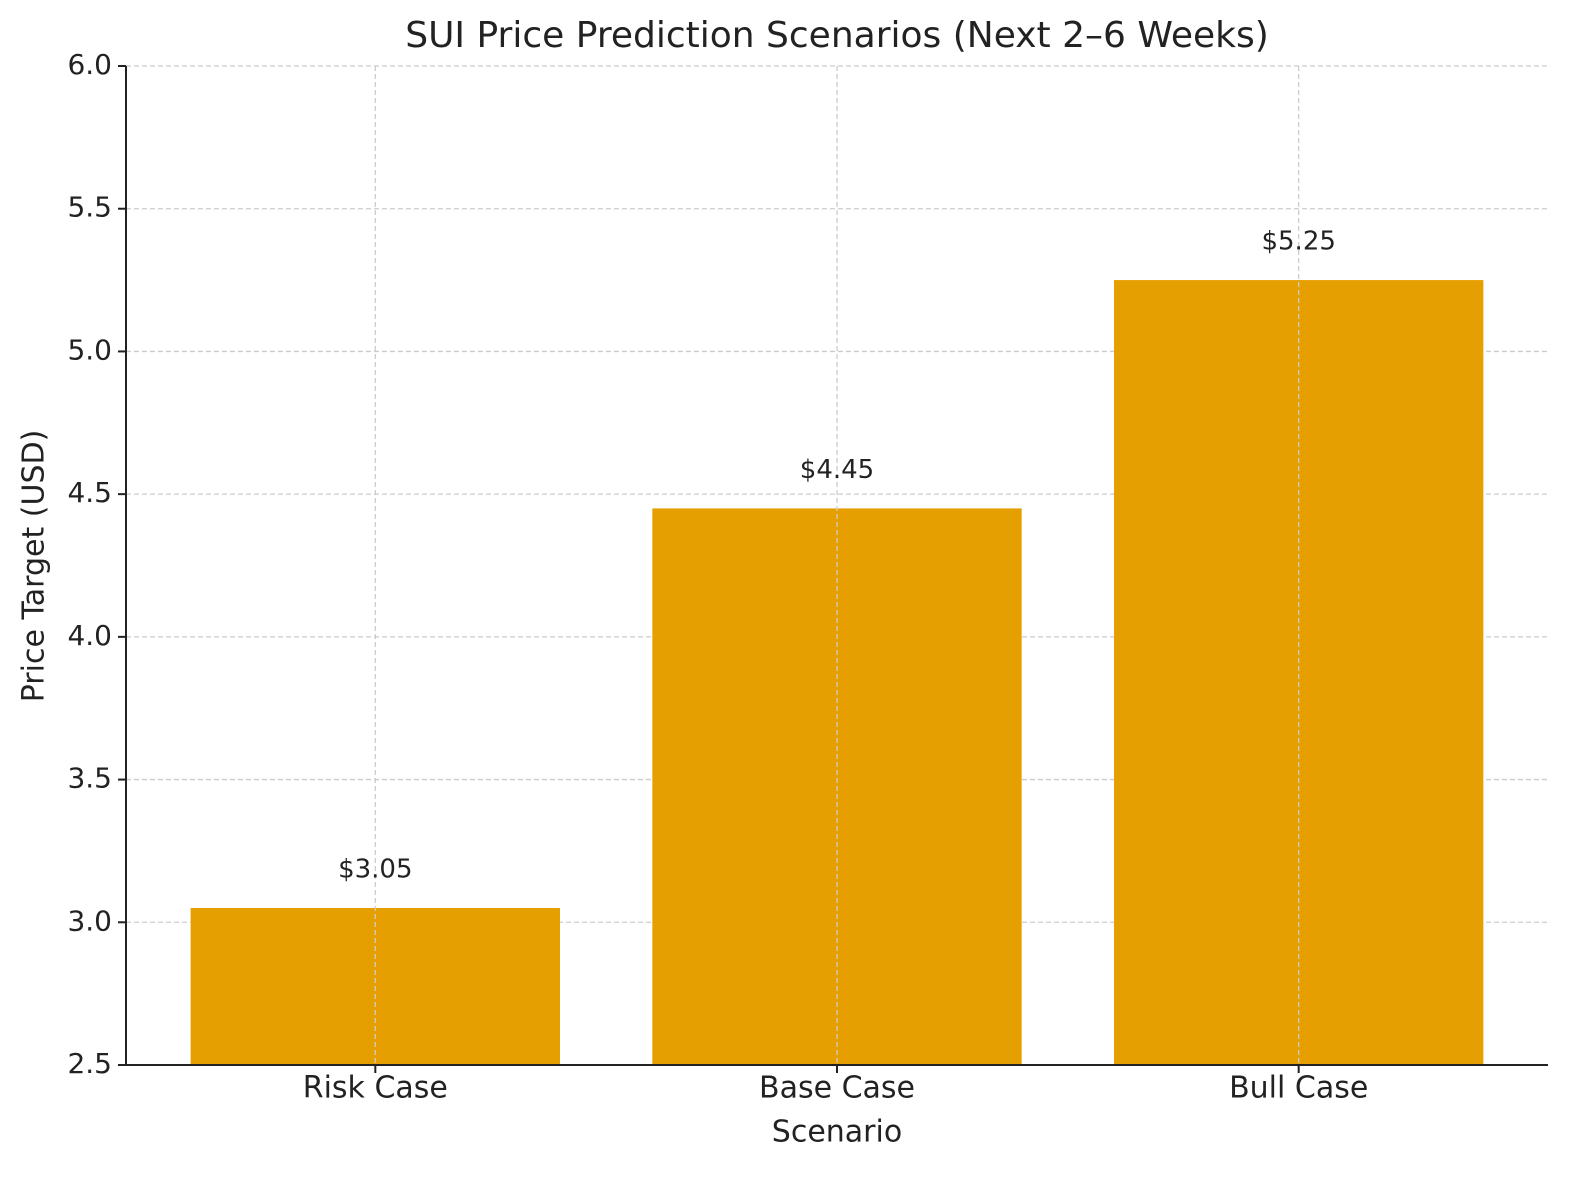 The width and height of the screenshot is (1580, 1180). Describe the element at coordinates (89, 635) in the screenshot. I see `y-tick-label: 4.0` at that location.